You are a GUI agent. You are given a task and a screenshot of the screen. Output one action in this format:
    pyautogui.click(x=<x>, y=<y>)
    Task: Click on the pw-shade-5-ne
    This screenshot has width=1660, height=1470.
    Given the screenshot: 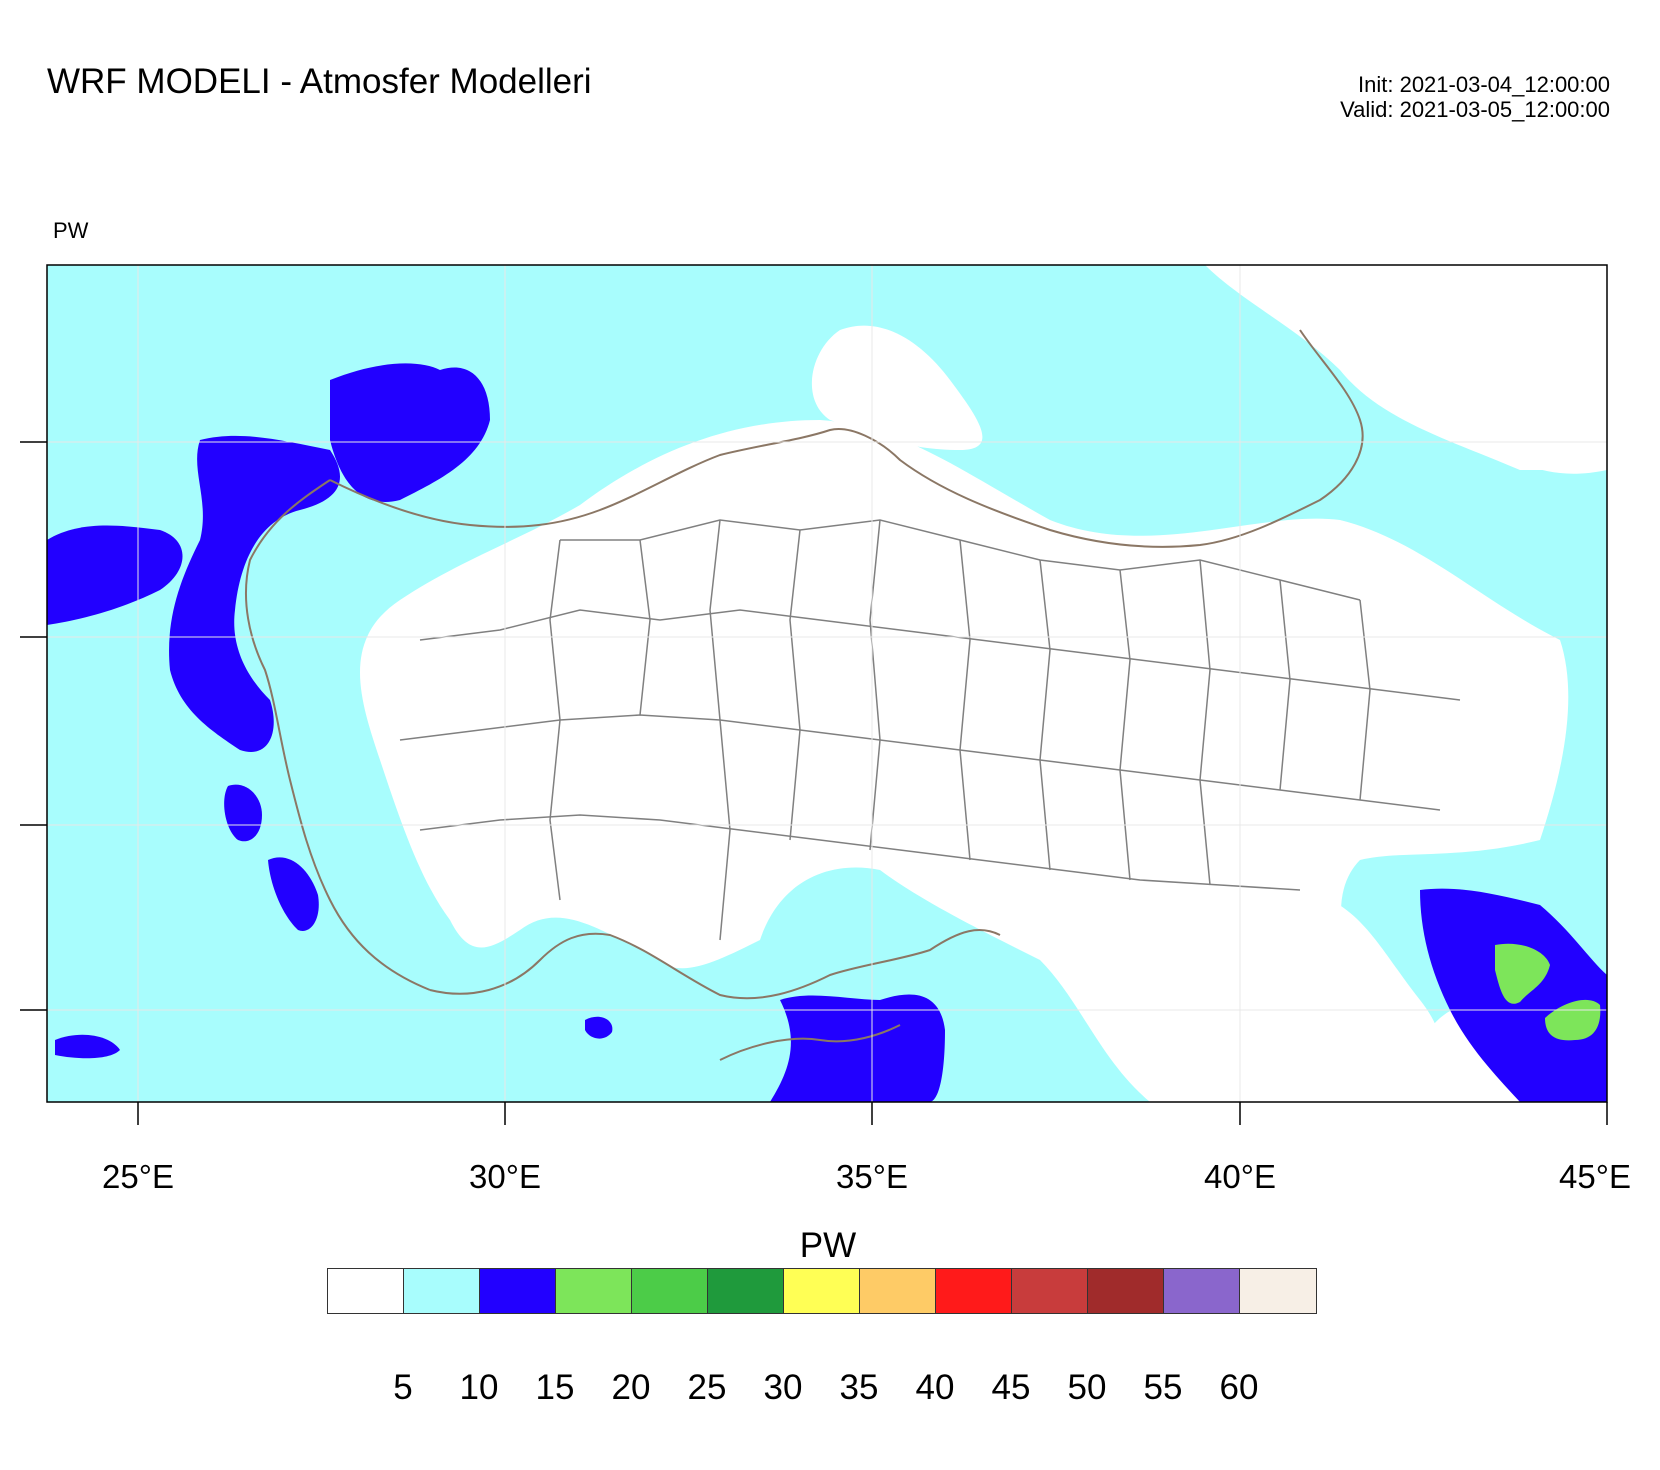 What is the action you would take?
    pyautogui.click(x=1418, y=369)
    